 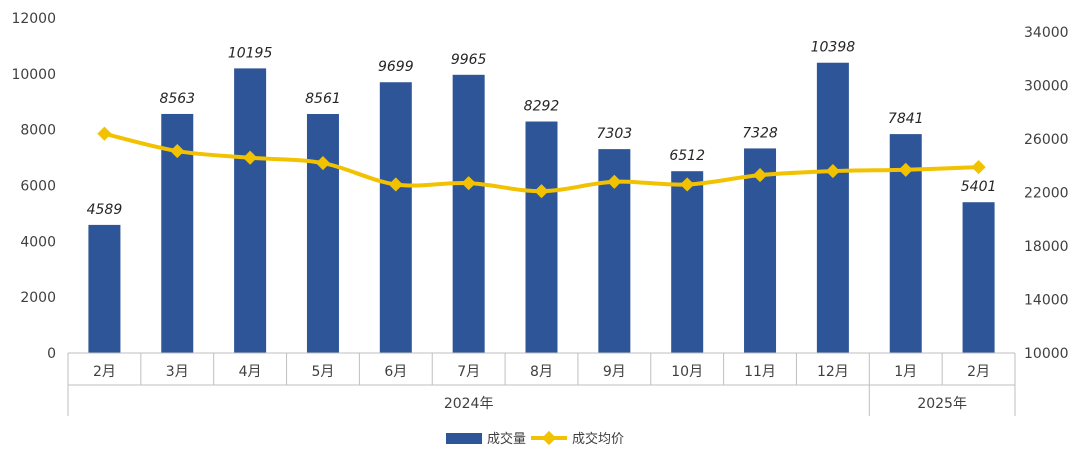 What do you see at coordinates (1046, 354) in the screenshot?
I see `right-tick-label: 10000` at bounding box center [1046, 354].